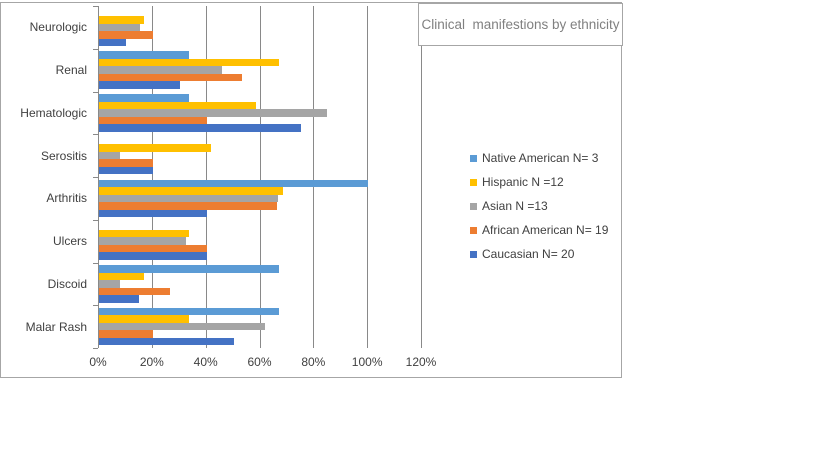  Describe the element at coordinates (515, 206) in the screenshot. I see `legend-label: Asian N =13` at that location.